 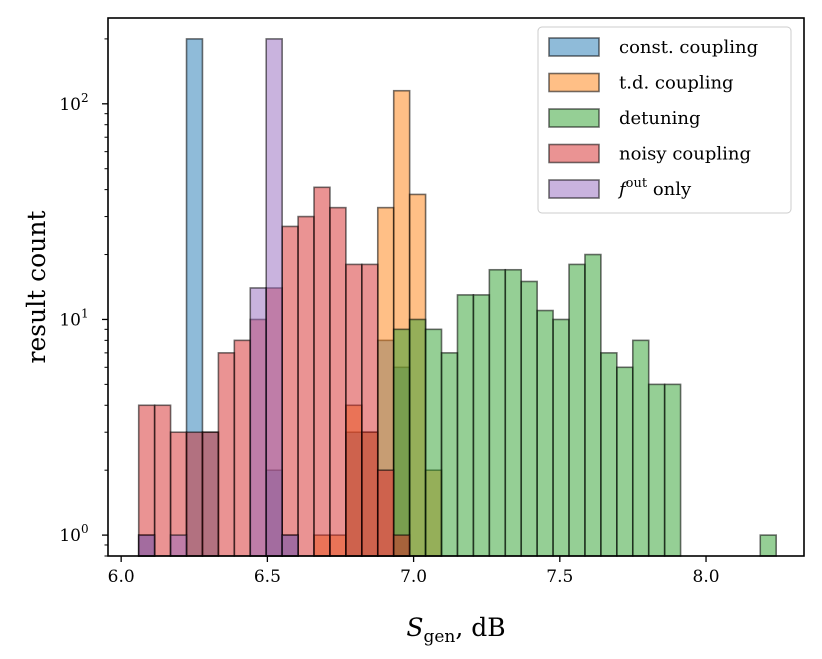 I want to click on legend-label: t.d. coupling, so click(x=676, y=83).